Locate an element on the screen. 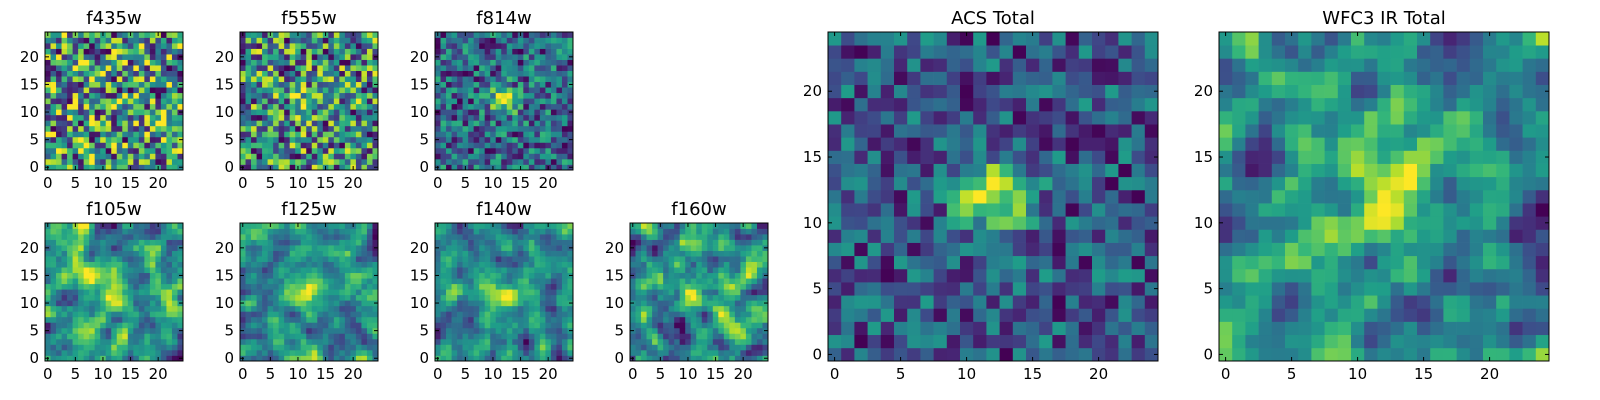 This screenshot has width=1600, height=400. y-tick-label: 5 is located at coordinates (229, 331).